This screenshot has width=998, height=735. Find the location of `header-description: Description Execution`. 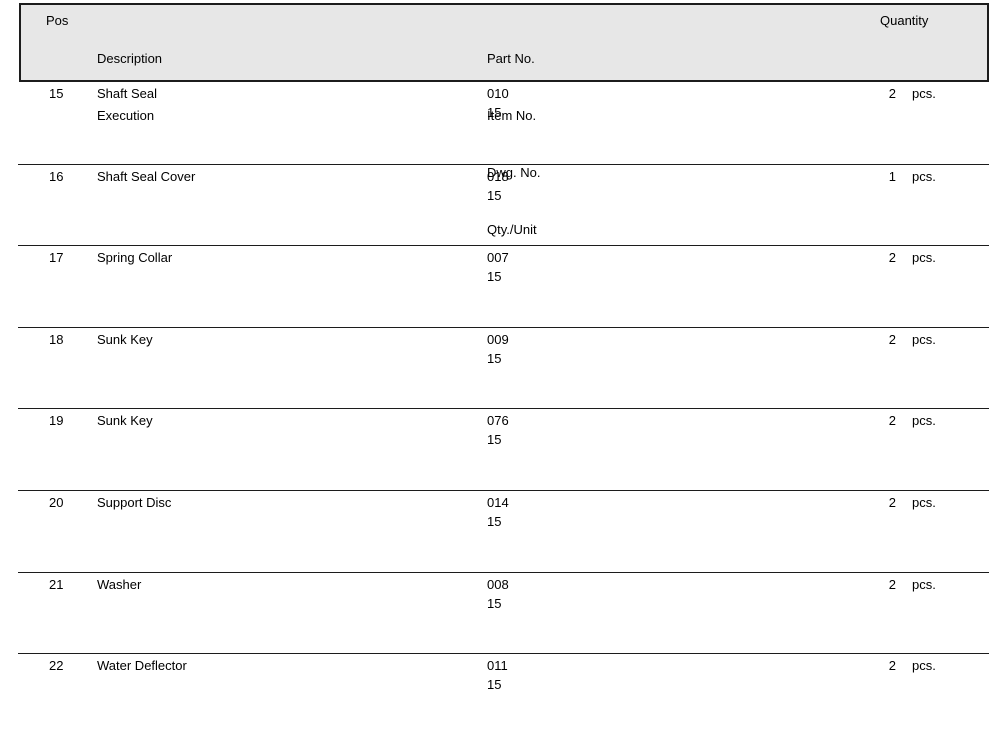

header-description: Description Execution is located at coordinates (129, 87).